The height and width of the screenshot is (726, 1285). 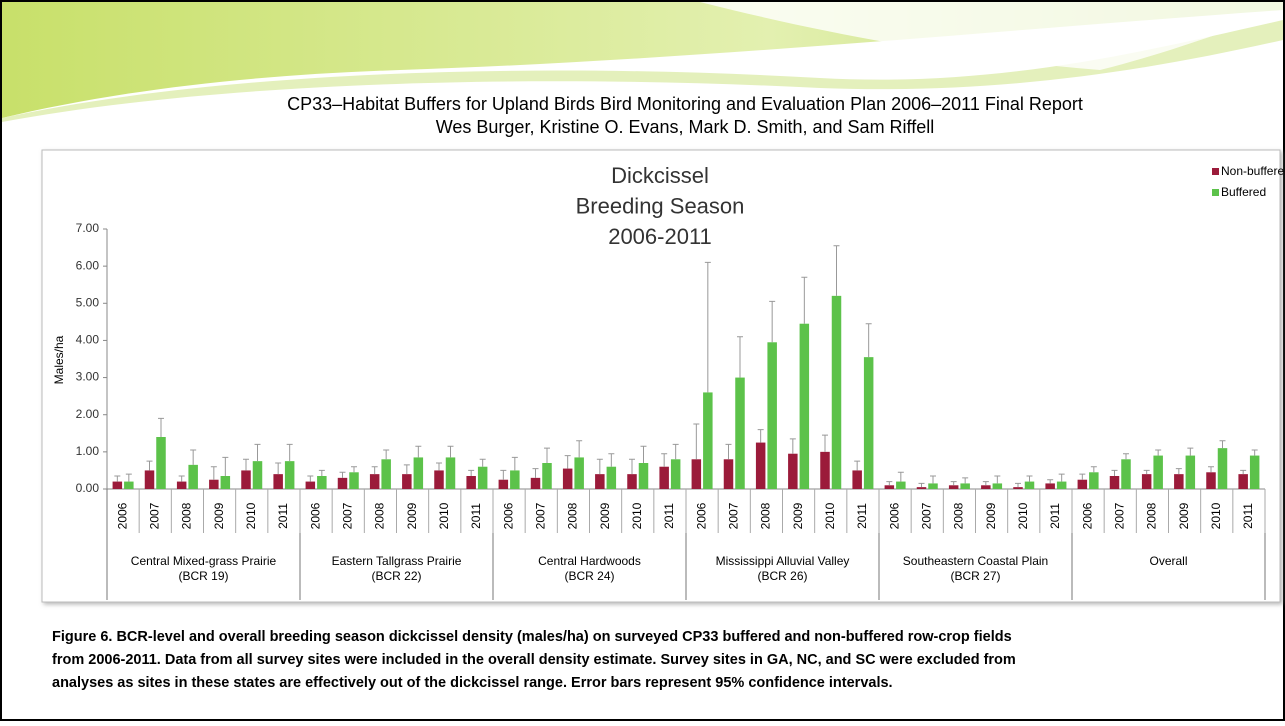 What do you see at coordinates (59, 359) in the screenshot?
I see `y-axis-label: Males/ha` at bounding box center [59, 359].